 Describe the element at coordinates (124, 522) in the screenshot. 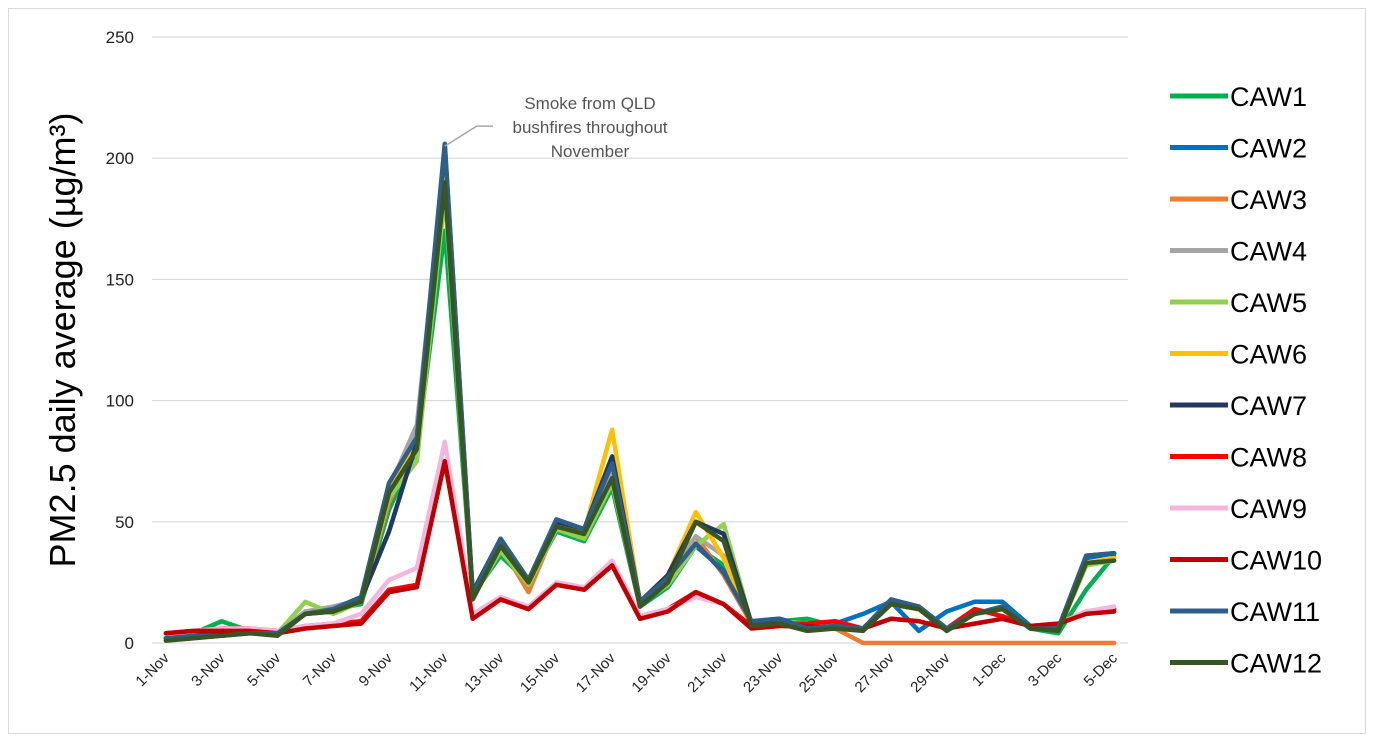

I see `y-tick-label: 50` at that location.